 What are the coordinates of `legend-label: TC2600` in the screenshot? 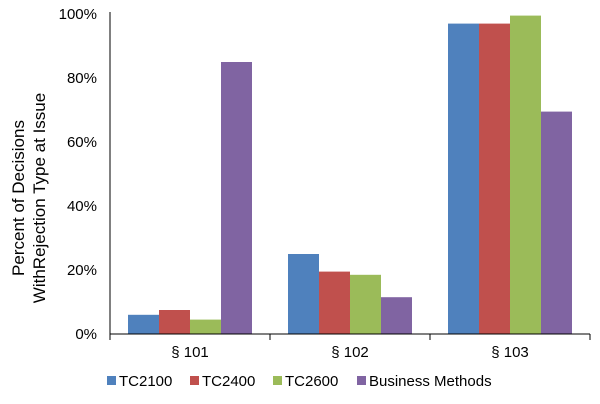 It's located at (311, 381).